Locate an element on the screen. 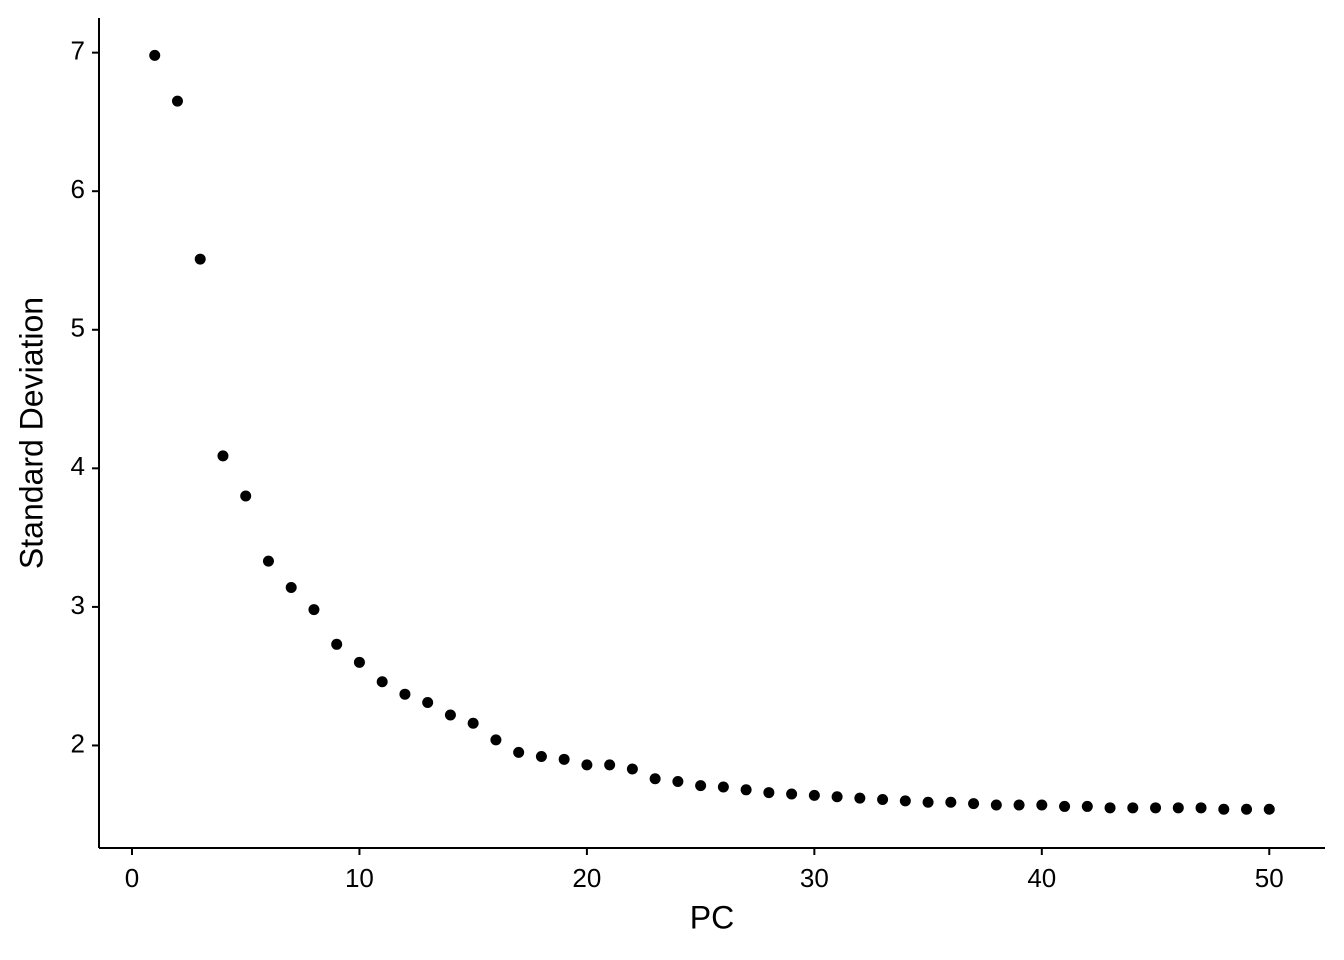  x-tick-label: 30 is located at coordinates (814, 878).